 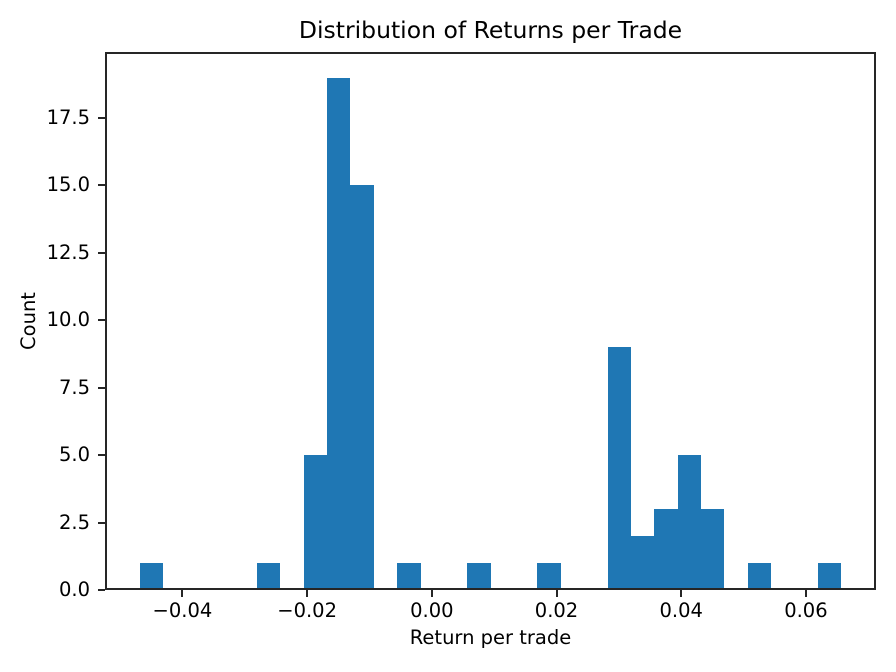 What do you see at coordinates (74, 455) in the screenshot?
I see `y-tick-label: 5.0` at bounding box center [74, 455].